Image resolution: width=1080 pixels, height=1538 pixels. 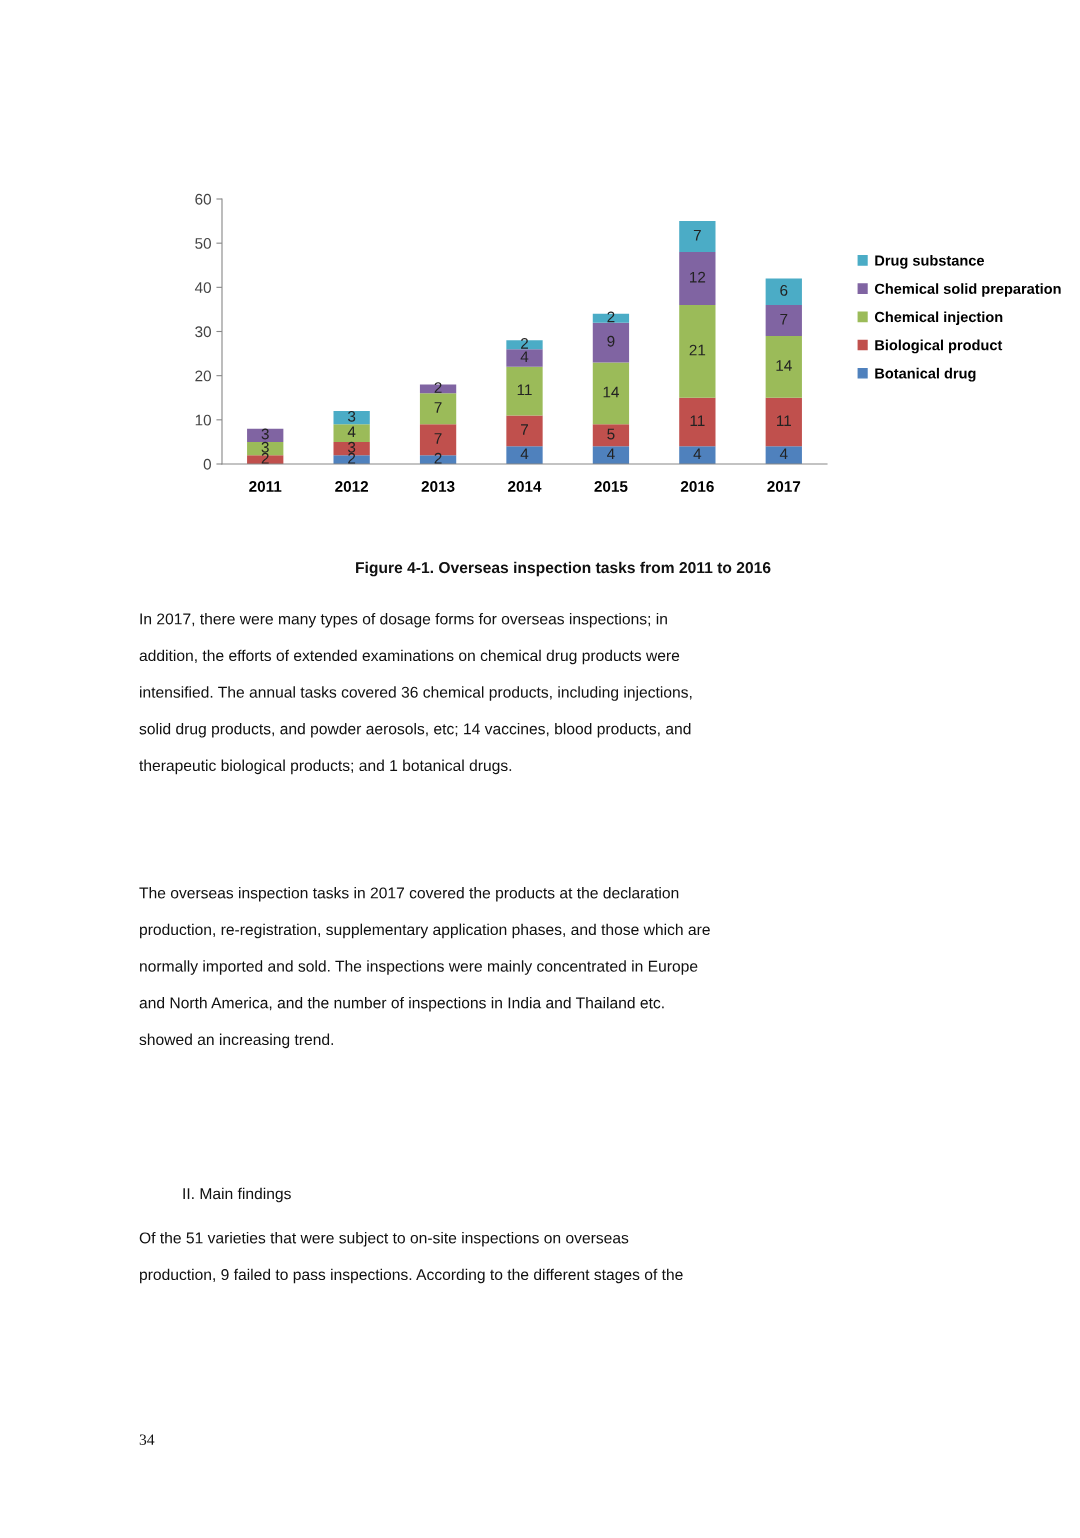 What do you see at coordinates (203, 332) in the screenshot?
I see `y-tick-label: 30` at bounding box center [203, 332].